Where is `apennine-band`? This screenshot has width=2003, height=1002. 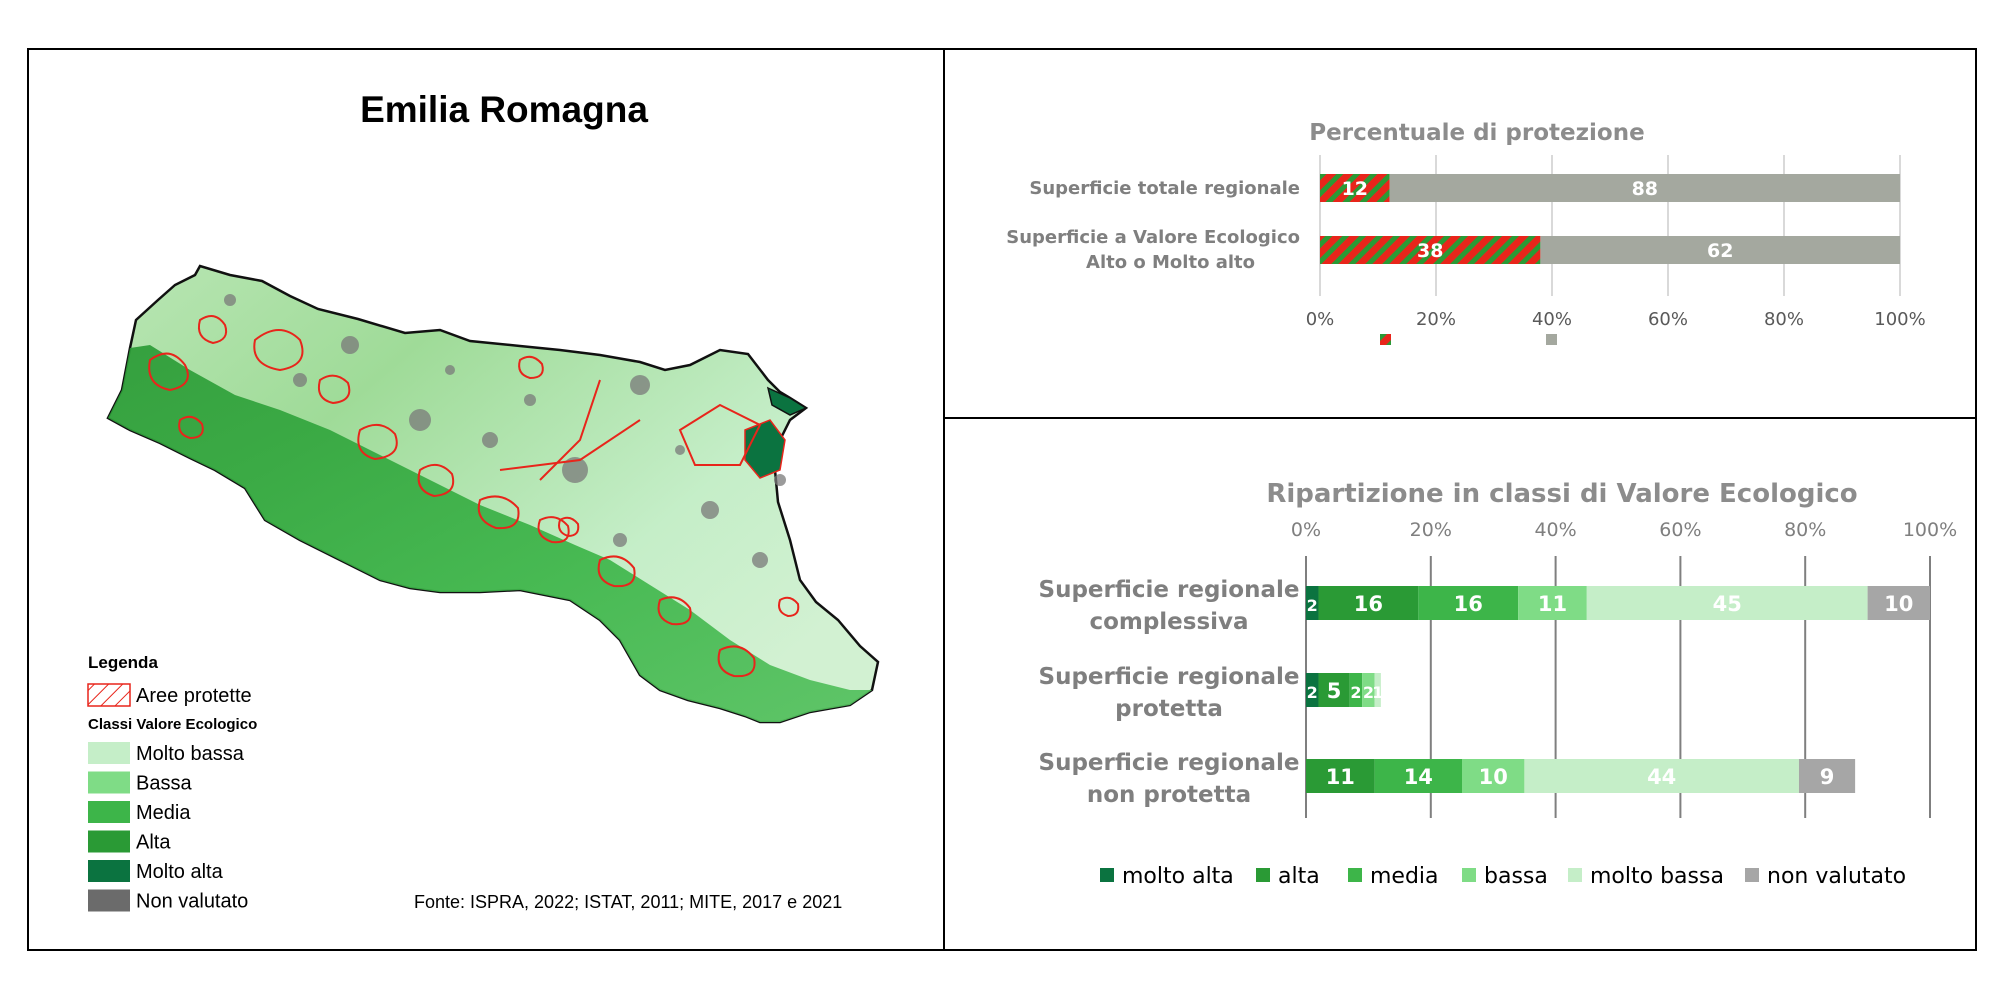
apennine-band is located at coordinates (490, 533).